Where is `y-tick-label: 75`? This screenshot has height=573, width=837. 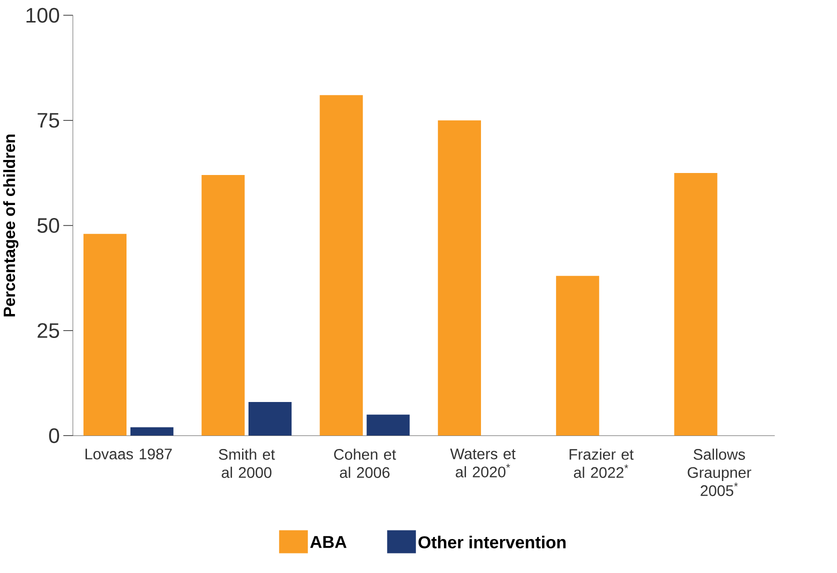
y-tick-label: 75 is located at coordinates (49, 120).